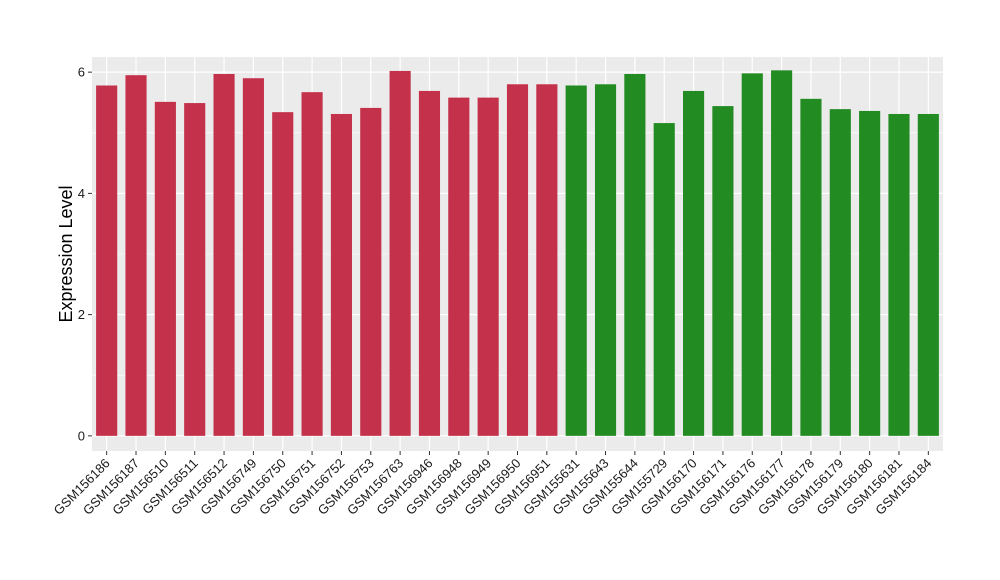 This screenshot has width=1000, height=580. Describe the element at coordinates (870, 273) in the screenshot. I see `bar-GSM156180` at that location.